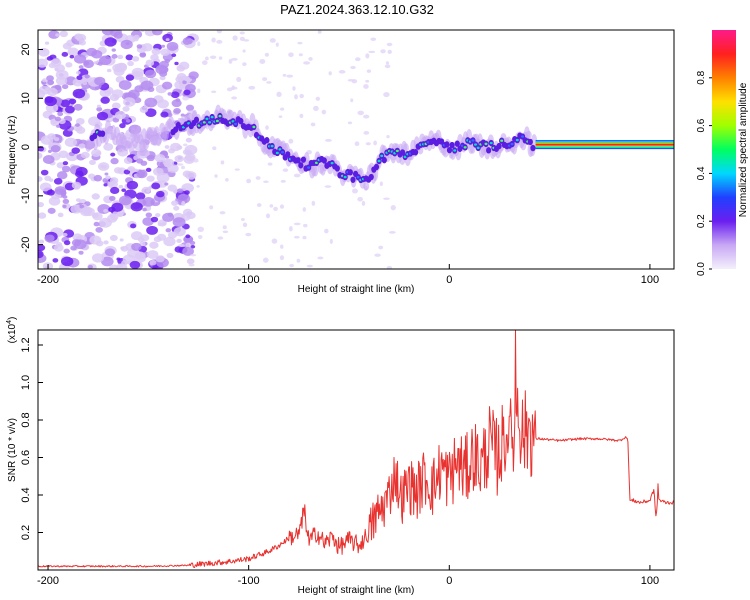 Image resolution: width=750 pixels, height=600 pixels. Describe the element at coordinates (356, 289) in the screenshot. I see `spectrogram-x-label: Height of straight line (km)` at that location.